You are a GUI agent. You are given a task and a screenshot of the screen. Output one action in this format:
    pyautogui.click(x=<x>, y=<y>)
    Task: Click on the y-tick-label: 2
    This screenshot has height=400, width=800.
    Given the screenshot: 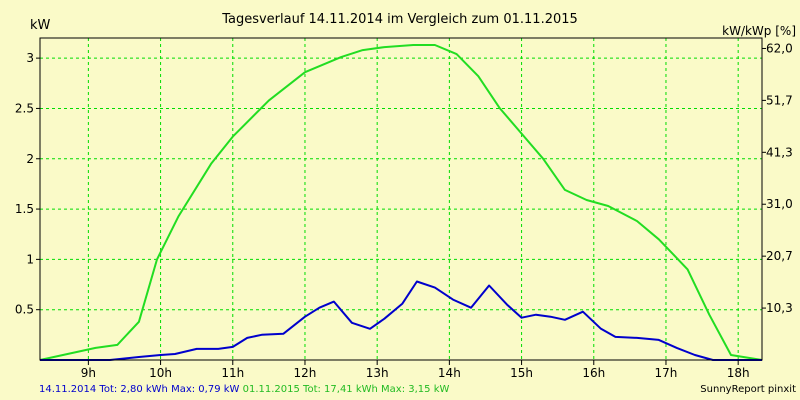 What is the action you would take?
    pyautogui.click(x=30, y=159)
    